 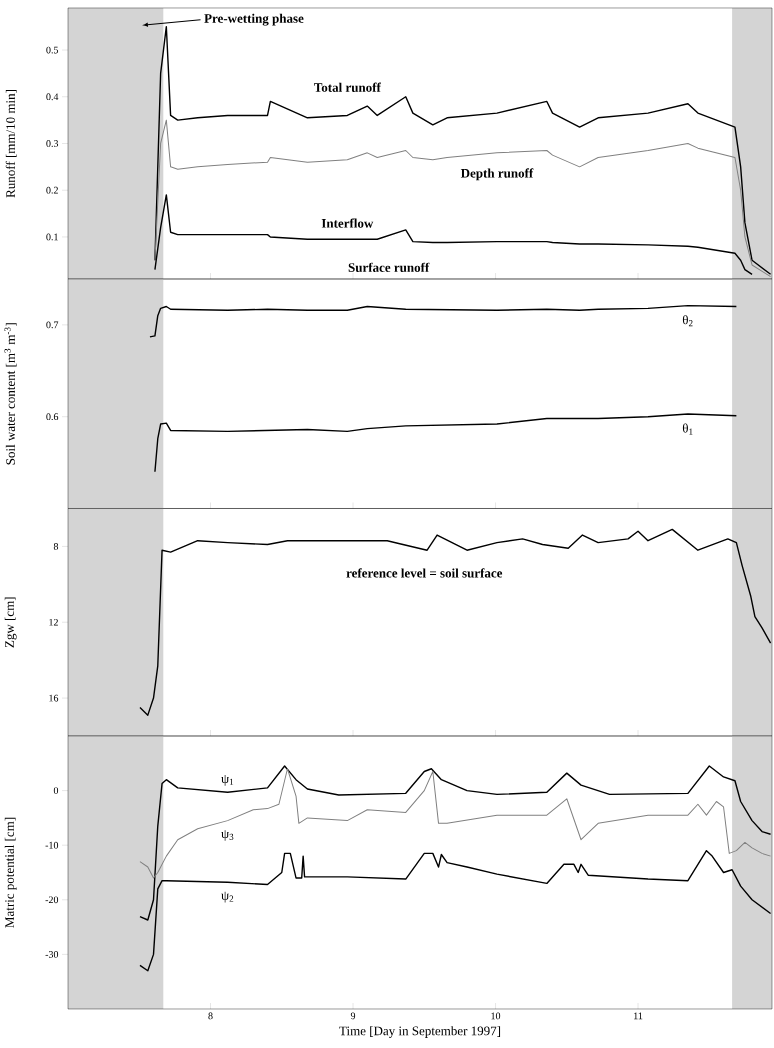 What do you see at coordinates (52, 845) in the screenshot?
I see `y-tick-label: -10` at bounding box center [52, 845].